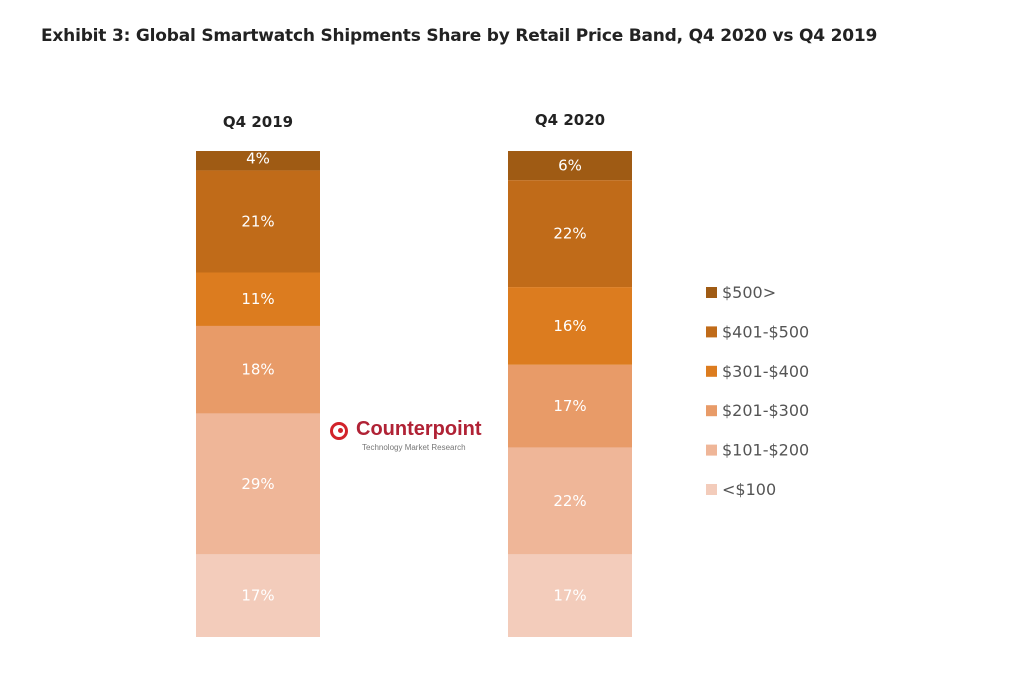 The height and width of the screenshot is (691, 1024). What do you see at coordinates (765, 450) in the screenshot?
I see `legend-label: $101-$200` at bounding box center [765, 450].